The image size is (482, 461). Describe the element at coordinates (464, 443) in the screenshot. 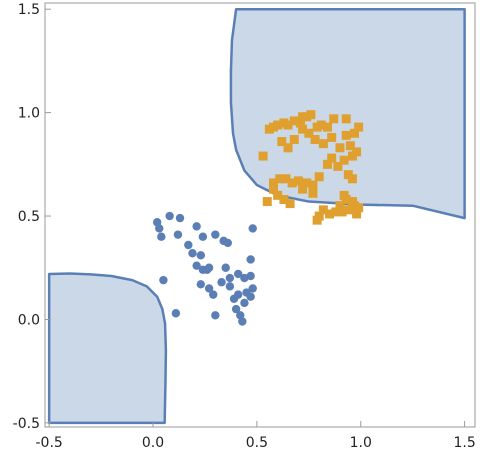

I see `x-tick-label: 1.5` at that location.